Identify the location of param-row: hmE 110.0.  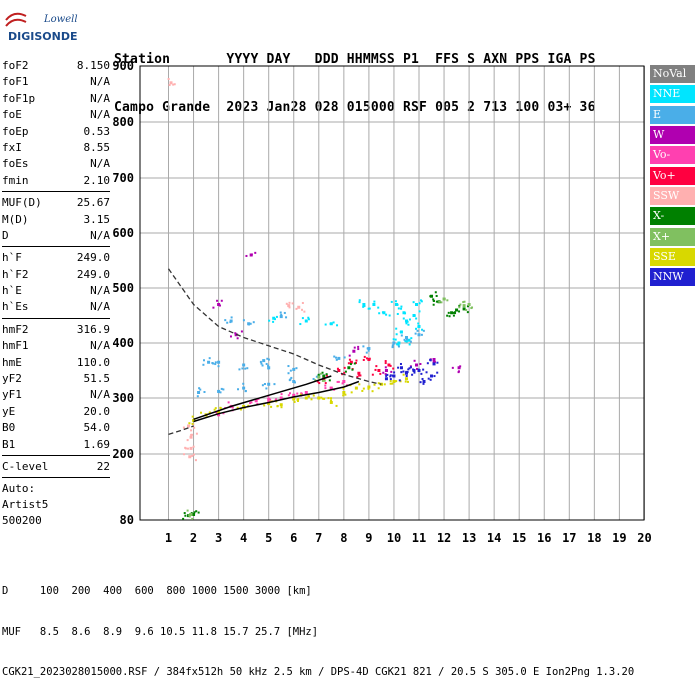
(56, 363).